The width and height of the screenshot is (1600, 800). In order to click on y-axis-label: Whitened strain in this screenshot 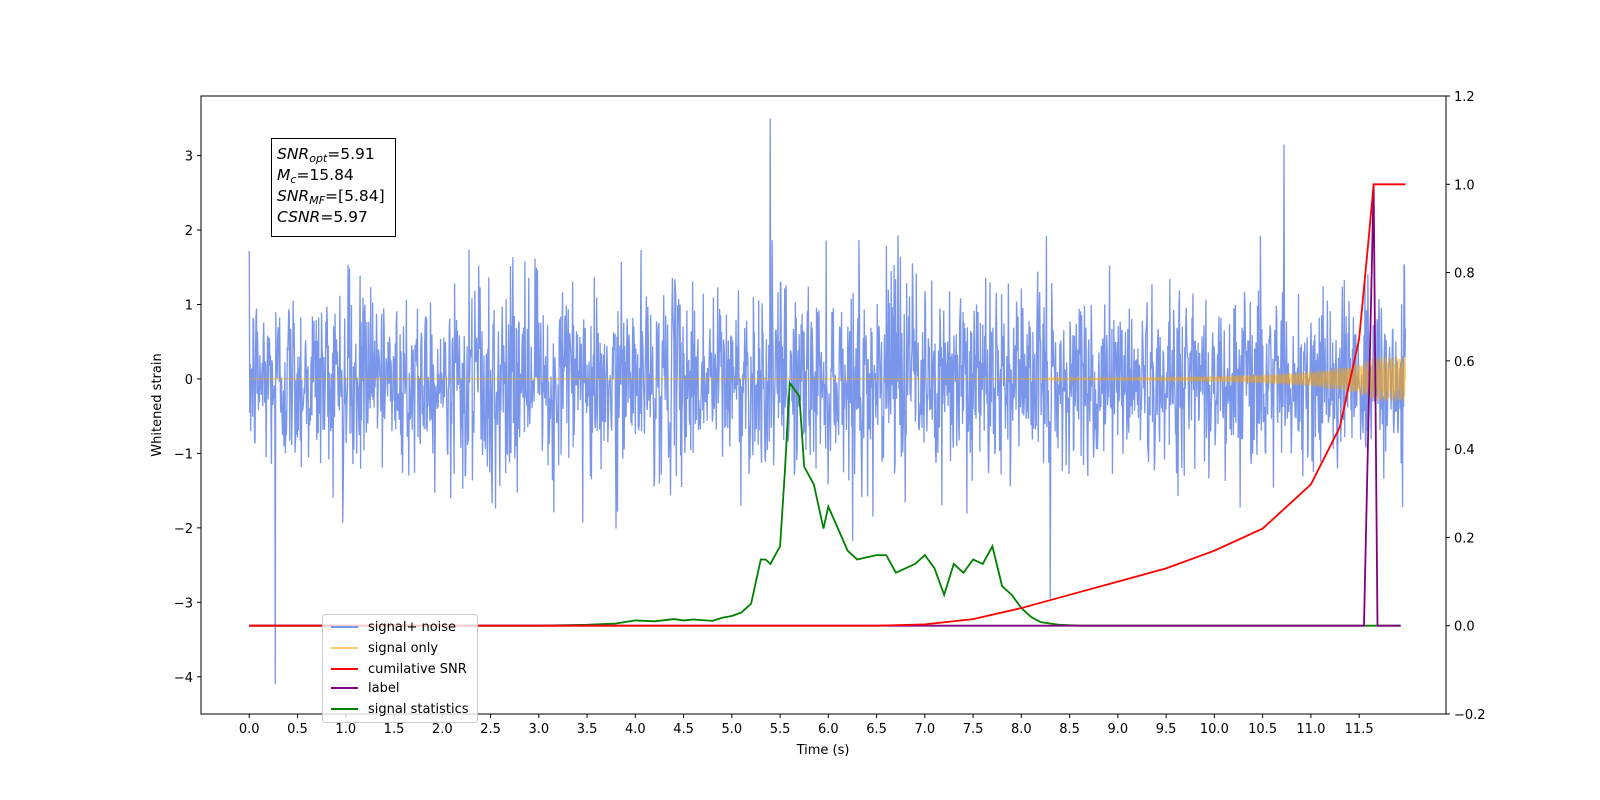, I will do `click(157, 404)`.